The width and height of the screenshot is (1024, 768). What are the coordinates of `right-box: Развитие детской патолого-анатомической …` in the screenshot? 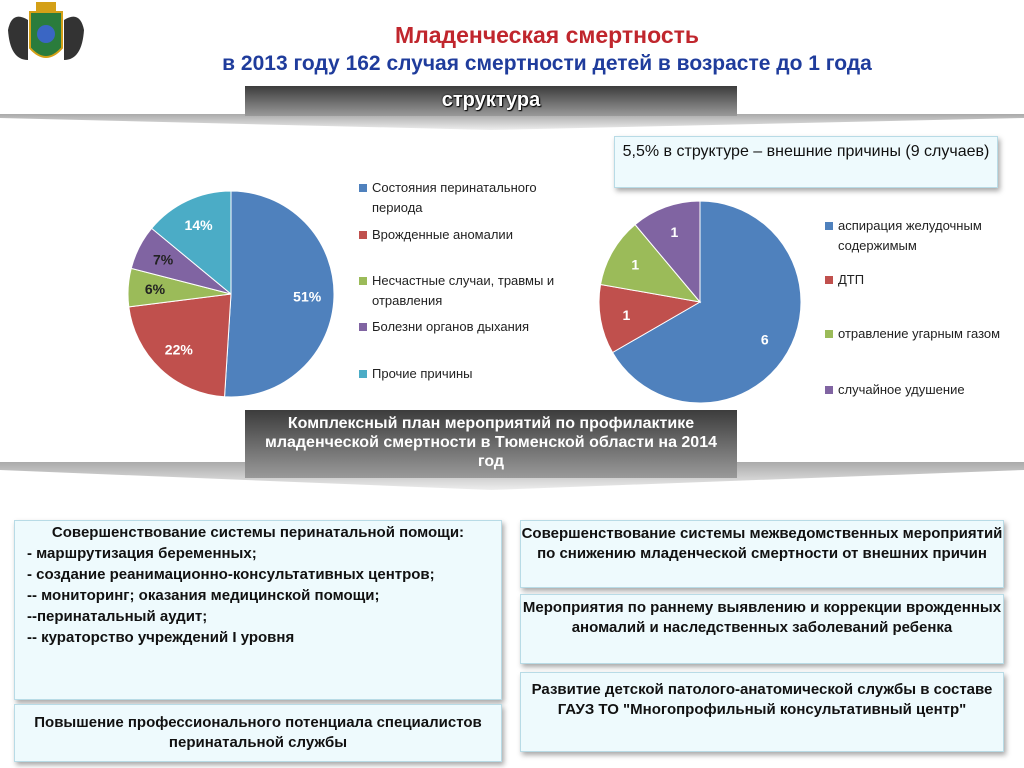 It's located at (762, 712).